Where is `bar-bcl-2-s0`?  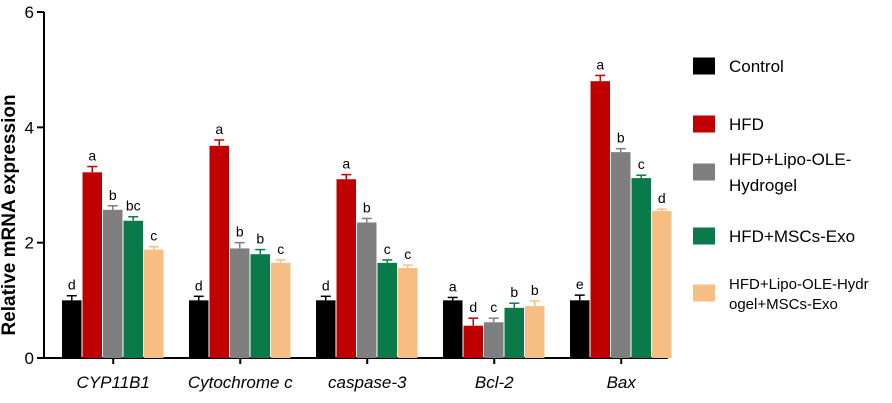 bar-bcl-2-s0 is located at coordinates (453, 329).